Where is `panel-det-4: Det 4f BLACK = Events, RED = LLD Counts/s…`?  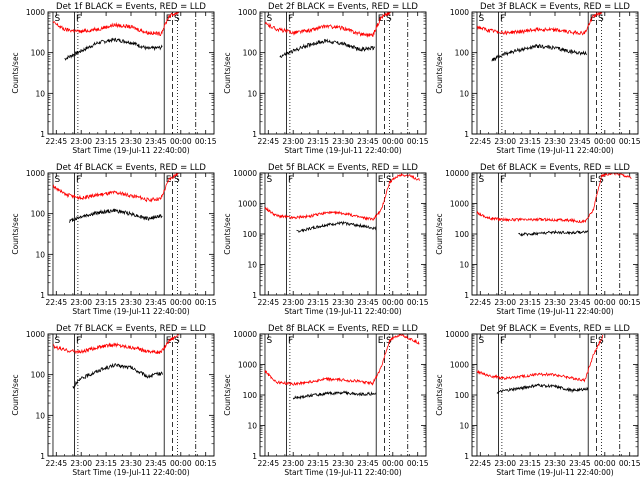 panel-det-4: Det 4f BLACK = Events, RED = LLD Counts/s… is located at coordinates (114, 239).